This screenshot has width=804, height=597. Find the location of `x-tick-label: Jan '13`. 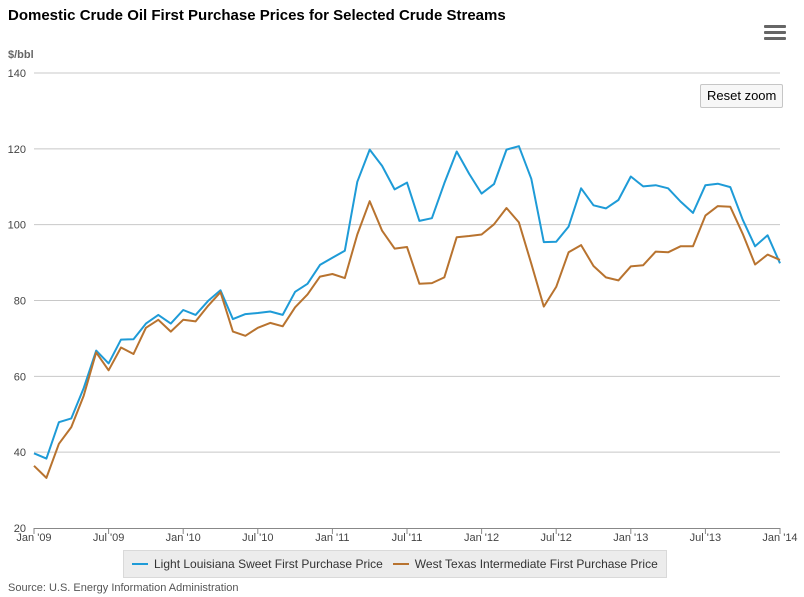

x-tick-label: Jan '13 is located at coordinates (630, 538).